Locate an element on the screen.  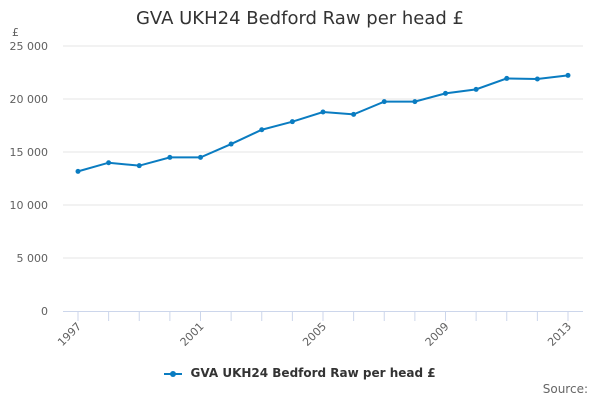
y-axis-label: £ is located at coordinates (15, 32).